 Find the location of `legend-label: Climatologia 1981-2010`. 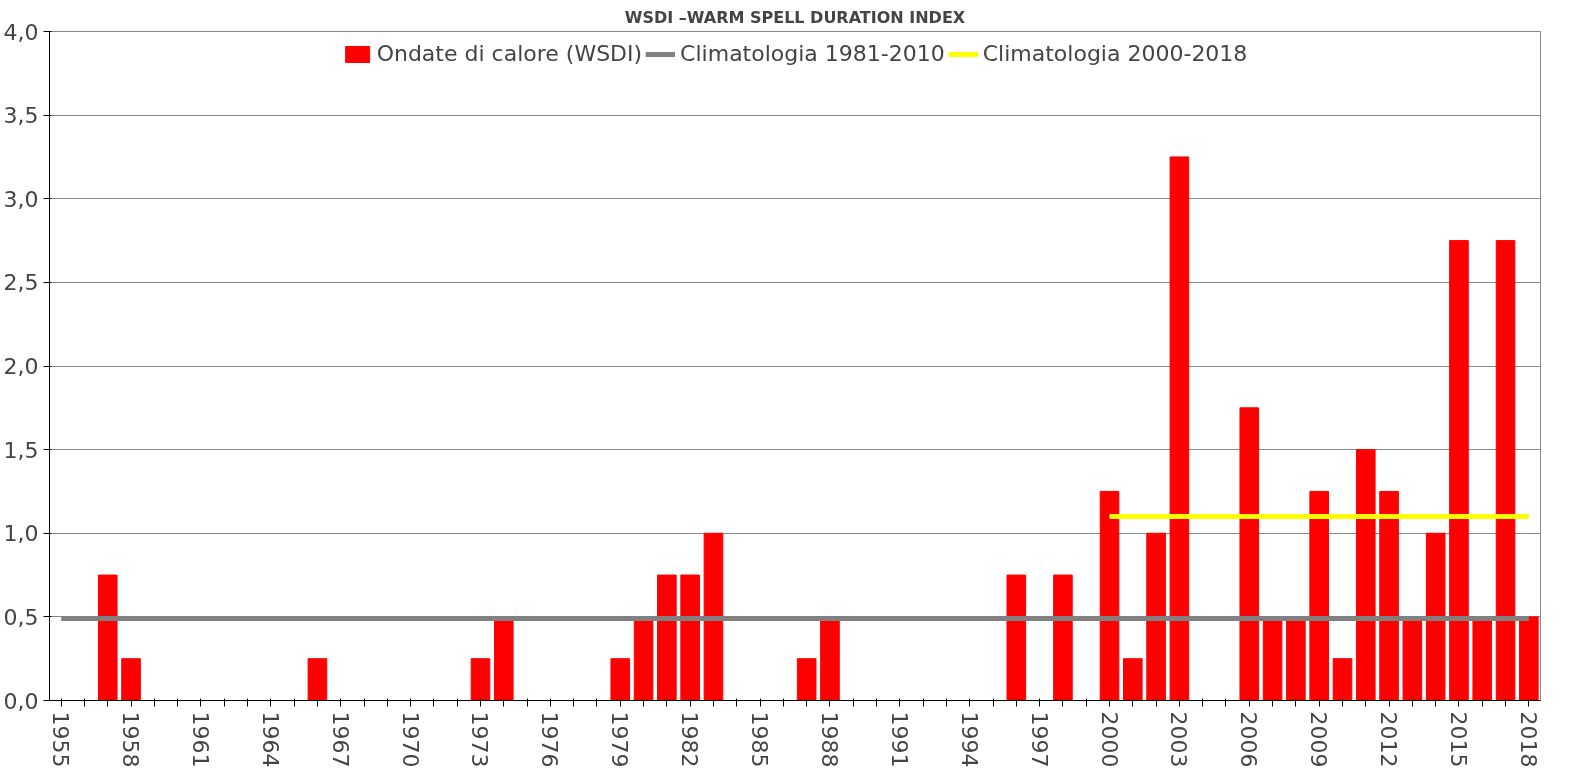

legend-label: Climatologia 1981-2010 is located at coordinates (812, 53).